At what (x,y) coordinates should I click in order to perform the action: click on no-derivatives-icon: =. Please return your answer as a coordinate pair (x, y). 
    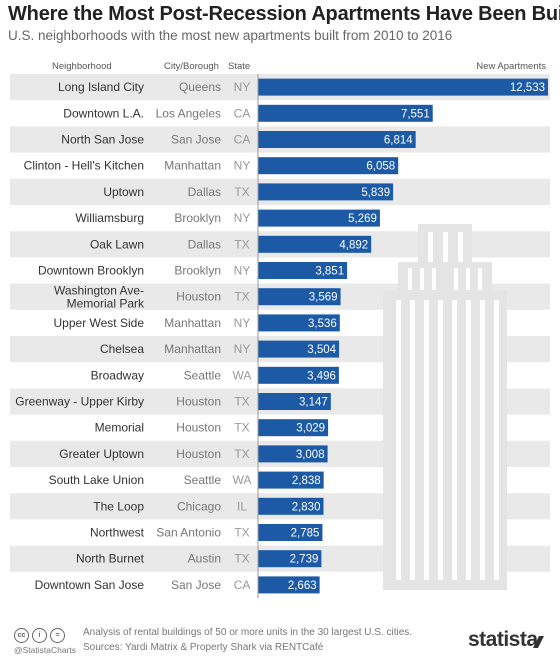
    Looking at the image, I should click on (57, 635).